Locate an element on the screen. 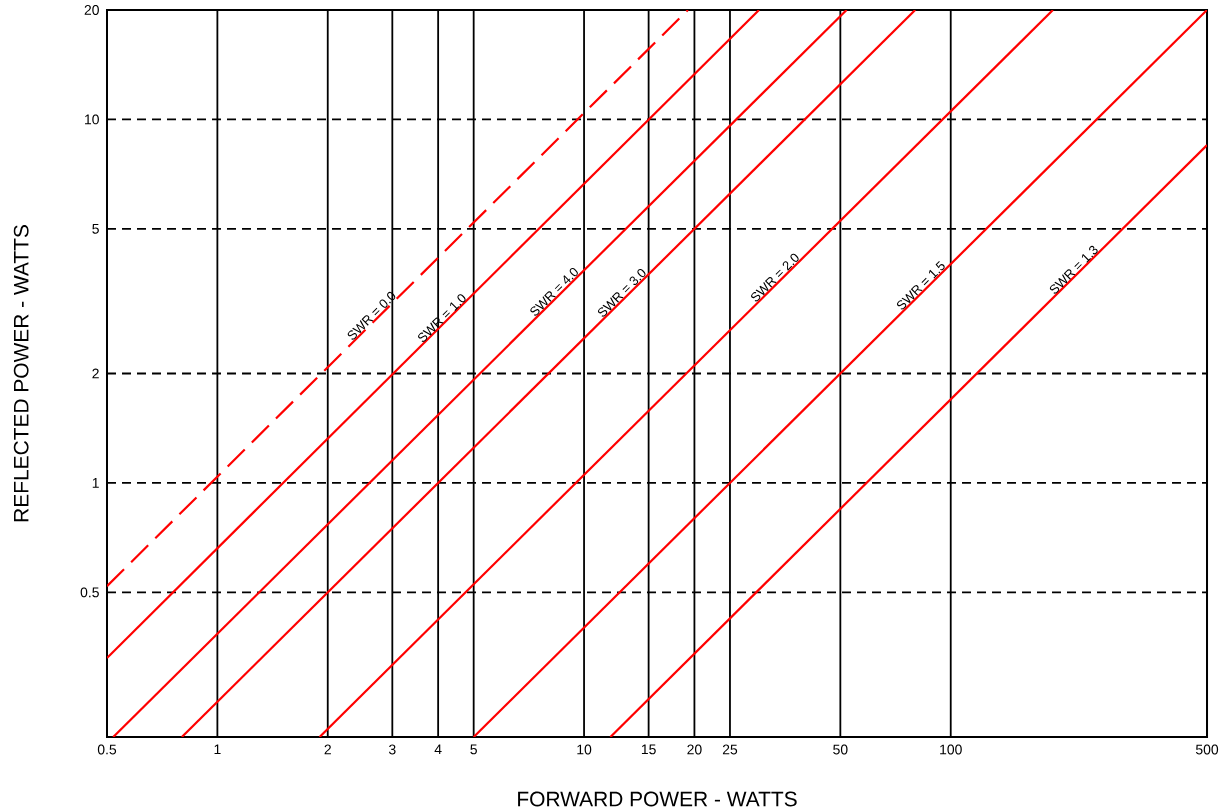 The height and width of the screenshot is (811, 1227). x-tick-label: 1 is located at coordinates (217, 749).